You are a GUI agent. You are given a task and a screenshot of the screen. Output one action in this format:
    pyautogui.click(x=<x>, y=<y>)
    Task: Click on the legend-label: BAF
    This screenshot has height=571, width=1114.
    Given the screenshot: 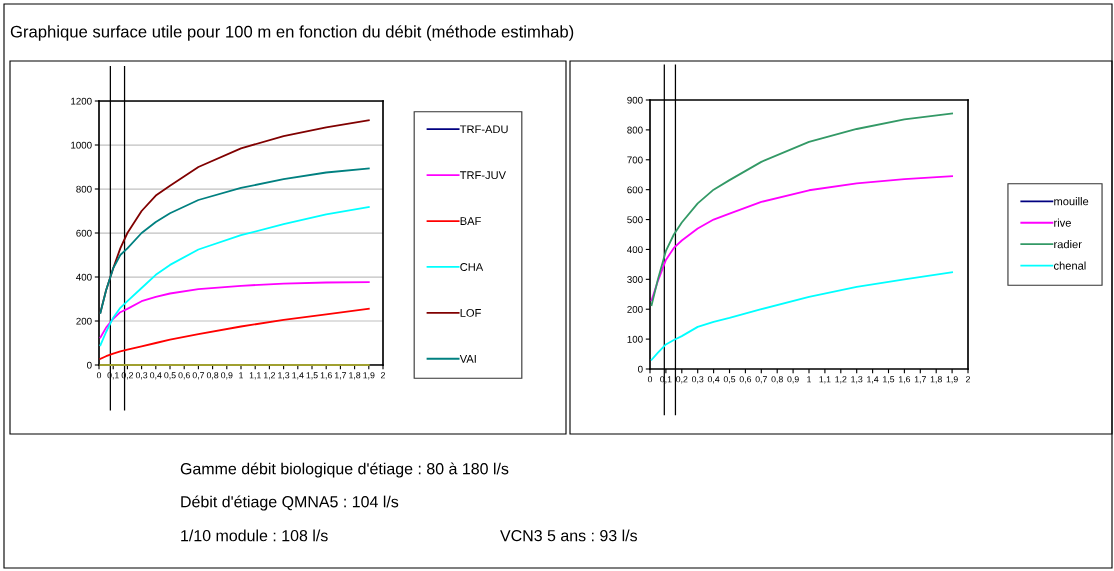 What is the action you would take?
    pyautogui.click(x=470, y=221)
    